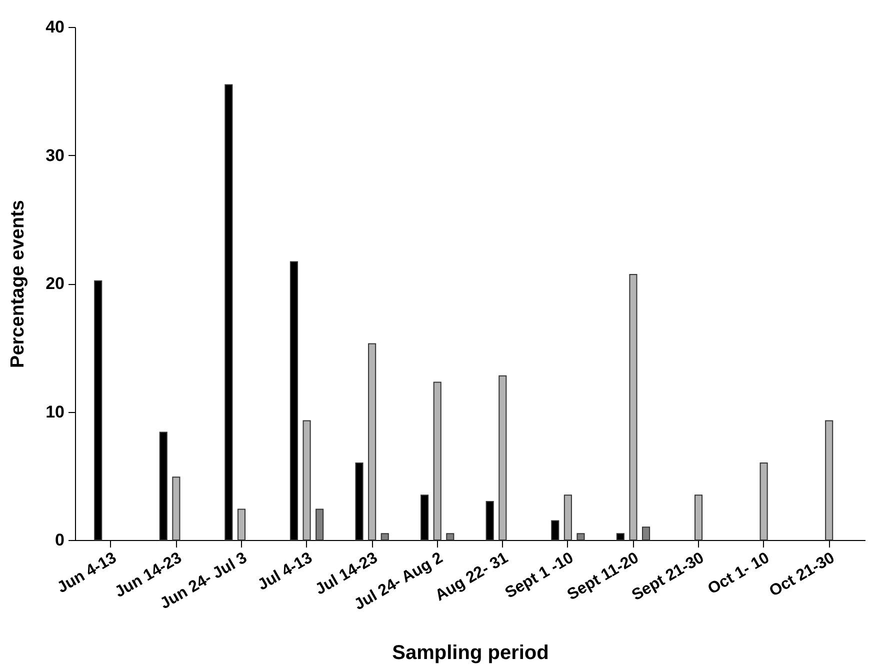 The image size is (869, 671). I want to click on x-axis-title: Sampling period, so click(470, 653).